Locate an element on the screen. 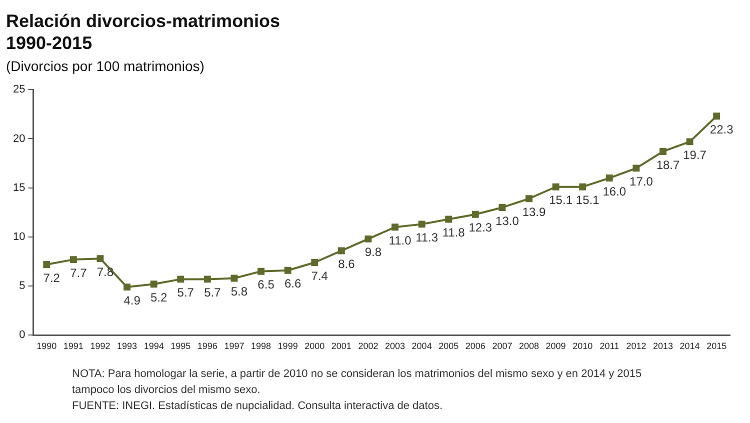  y-tick-label: 15 is located at coordinates (19, 188).